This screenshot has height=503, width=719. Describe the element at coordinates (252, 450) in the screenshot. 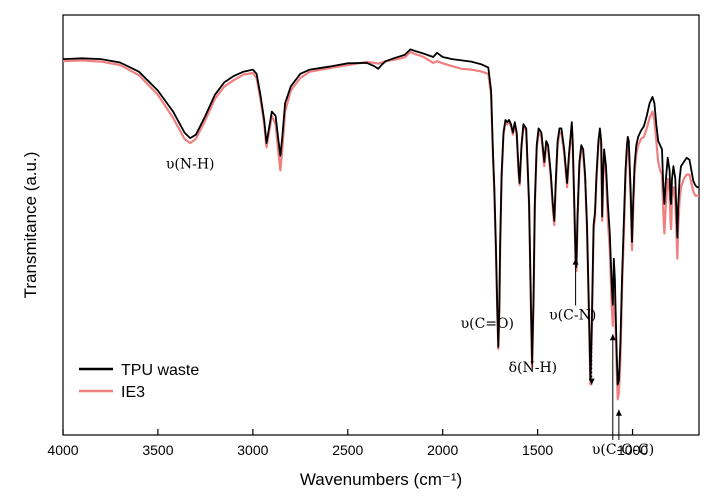

I see `x-tick-label-3000: 3000` at that location.